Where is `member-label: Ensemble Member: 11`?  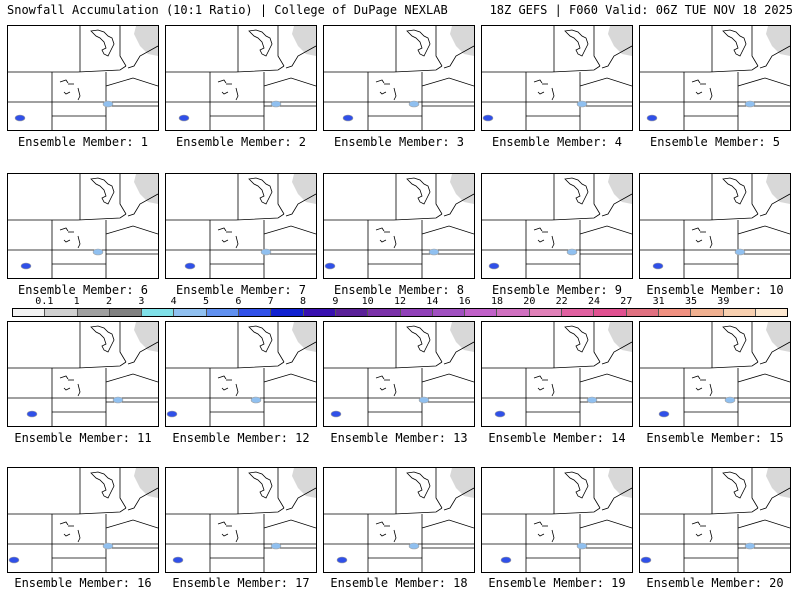
member-label: Ensemble Member: 11 is located at coordinates (83, 438).